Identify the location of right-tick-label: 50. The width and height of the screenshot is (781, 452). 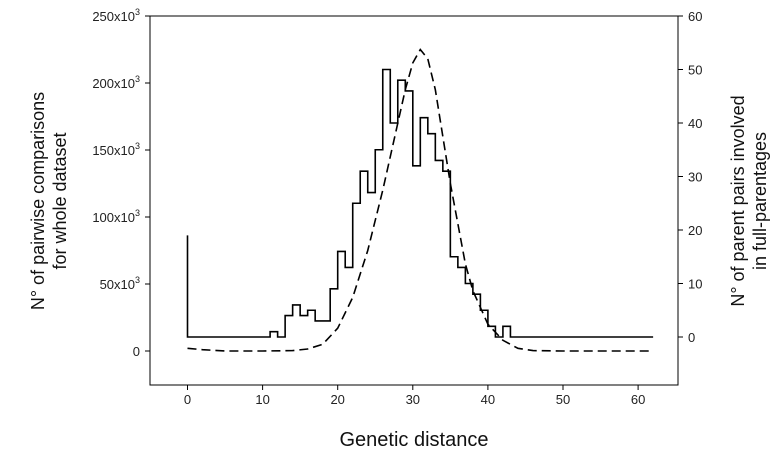
(695, 70).